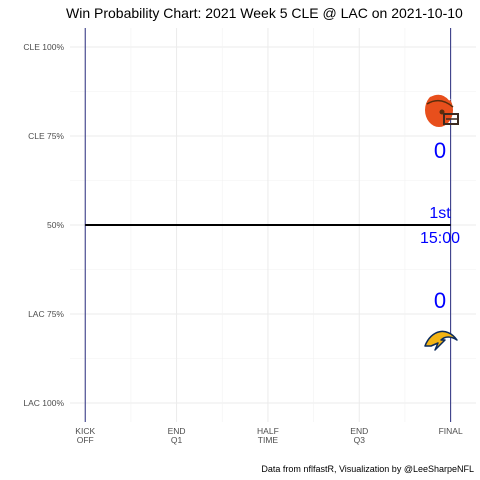  Describe the element at coordinates (440, 300) in the screenshot. I see `home-score: 0` at that location.